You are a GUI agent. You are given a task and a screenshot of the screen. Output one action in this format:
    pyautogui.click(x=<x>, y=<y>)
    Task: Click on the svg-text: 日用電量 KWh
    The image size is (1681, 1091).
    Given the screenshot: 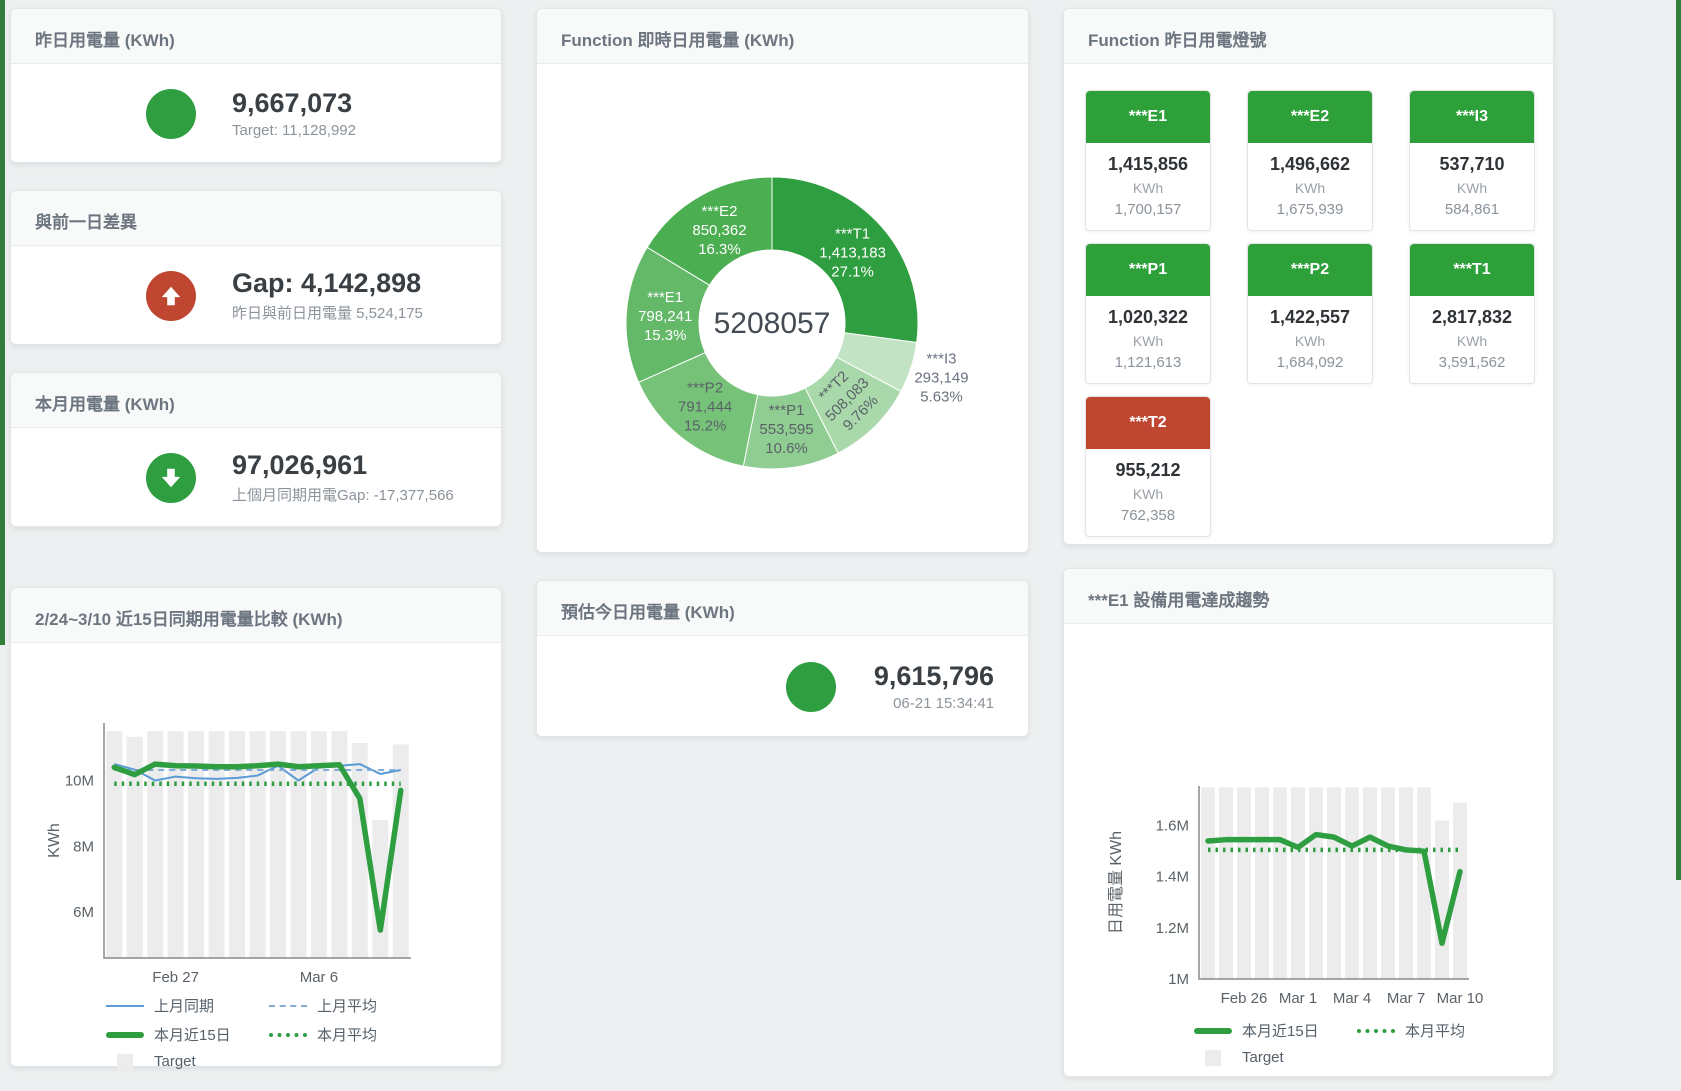 What is the action you would take?
    pyautogui.click(x=1116, y=882)
    